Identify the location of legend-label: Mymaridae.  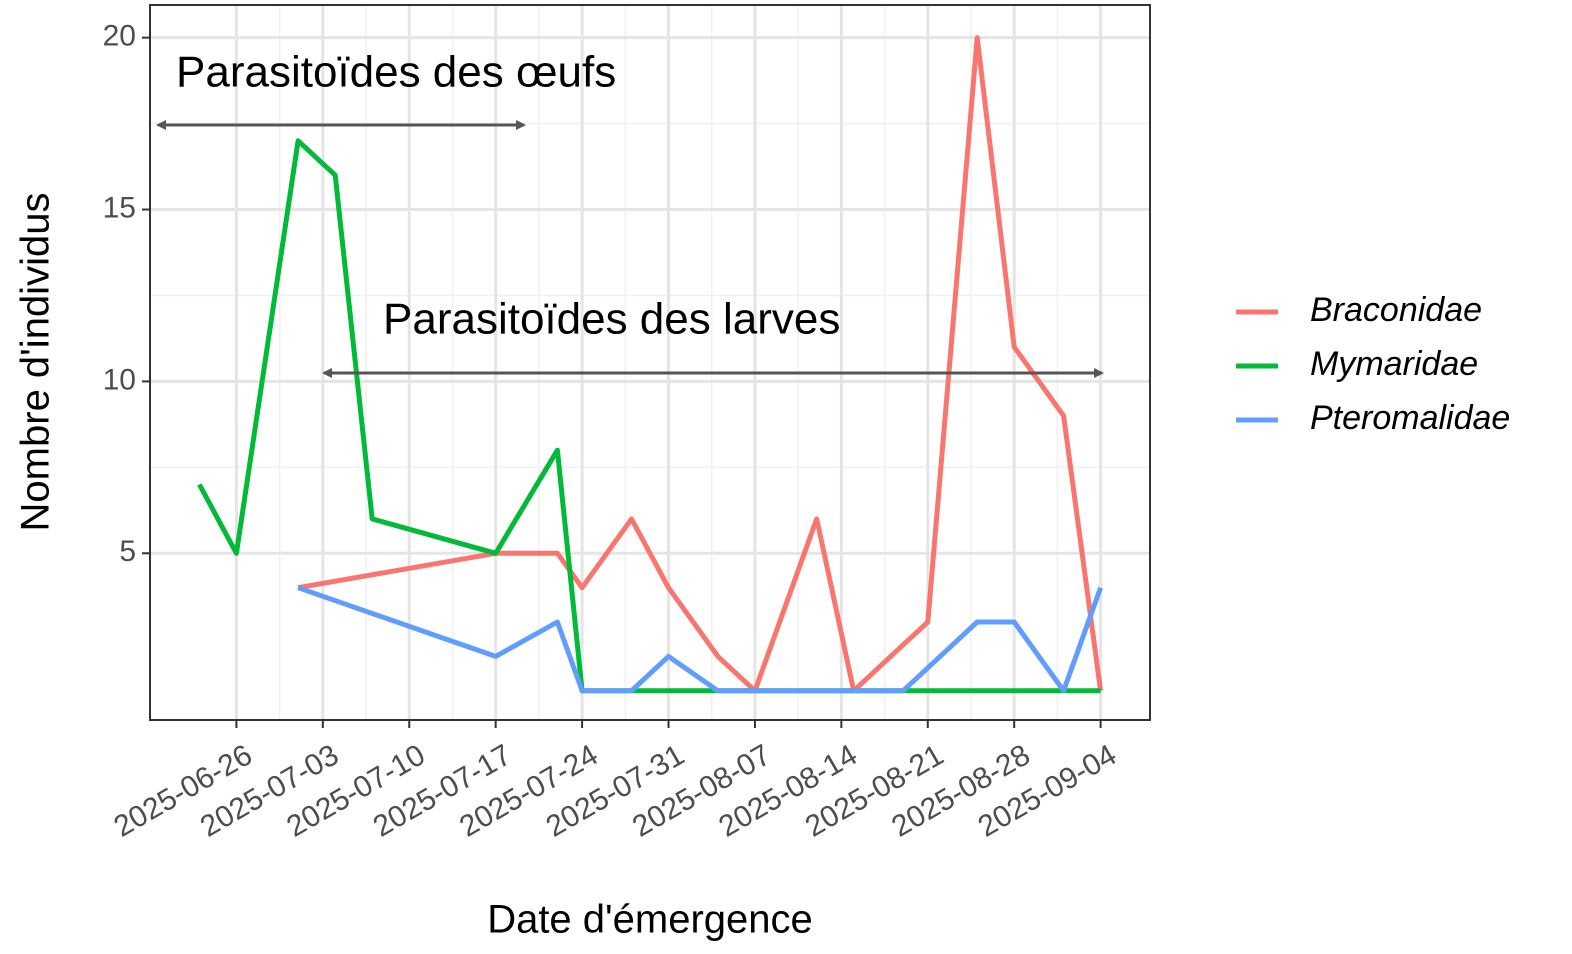
(1394, 364).